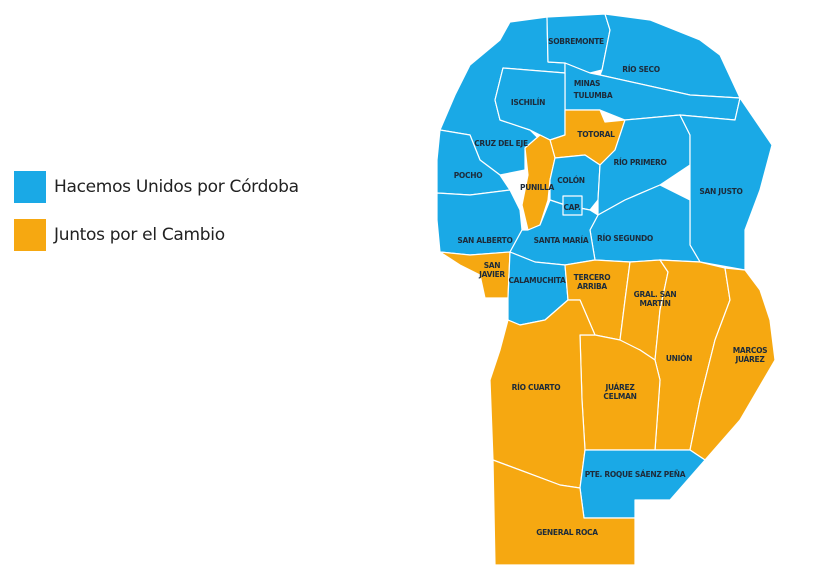 Image resolution: width=820 pixels, height=580 pixels. Describe the element at coordinates (567, 532) in the screenshot. I see `label-general-roca: GENERAL ROCA` at that location.